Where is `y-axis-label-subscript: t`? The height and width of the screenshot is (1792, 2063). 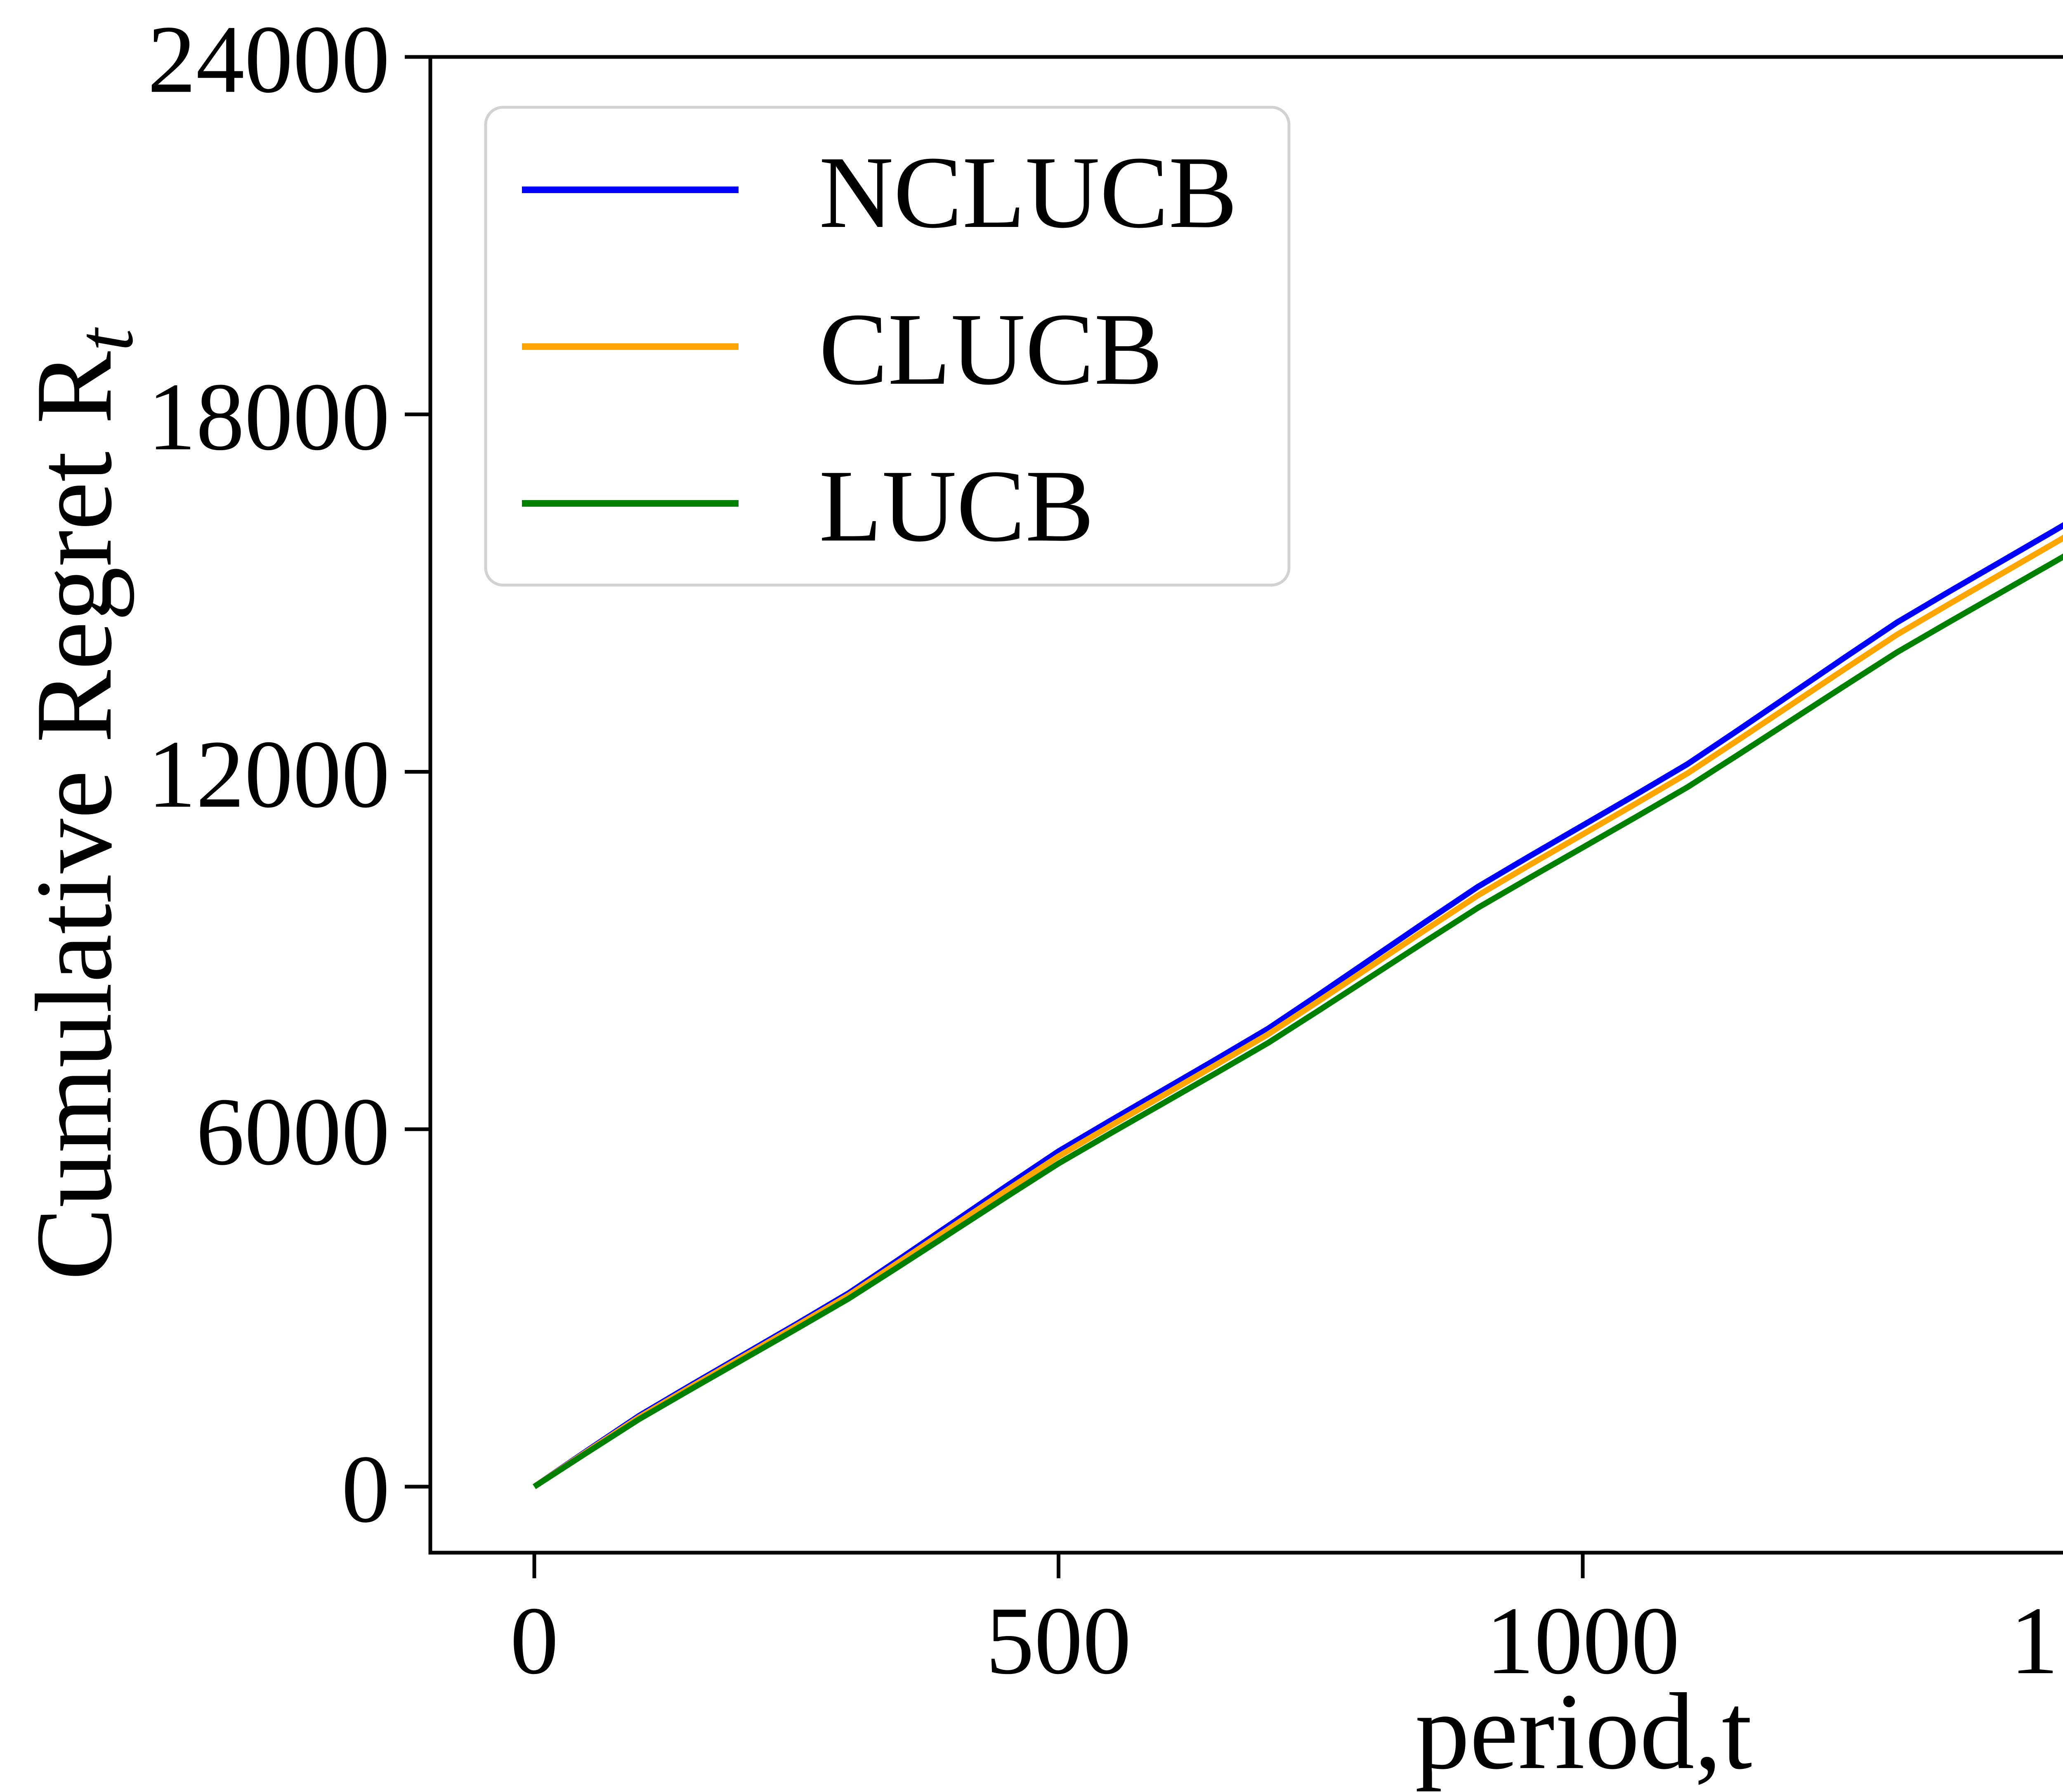
y-axis-label-subscript: t is located at coordinates (106, 339).